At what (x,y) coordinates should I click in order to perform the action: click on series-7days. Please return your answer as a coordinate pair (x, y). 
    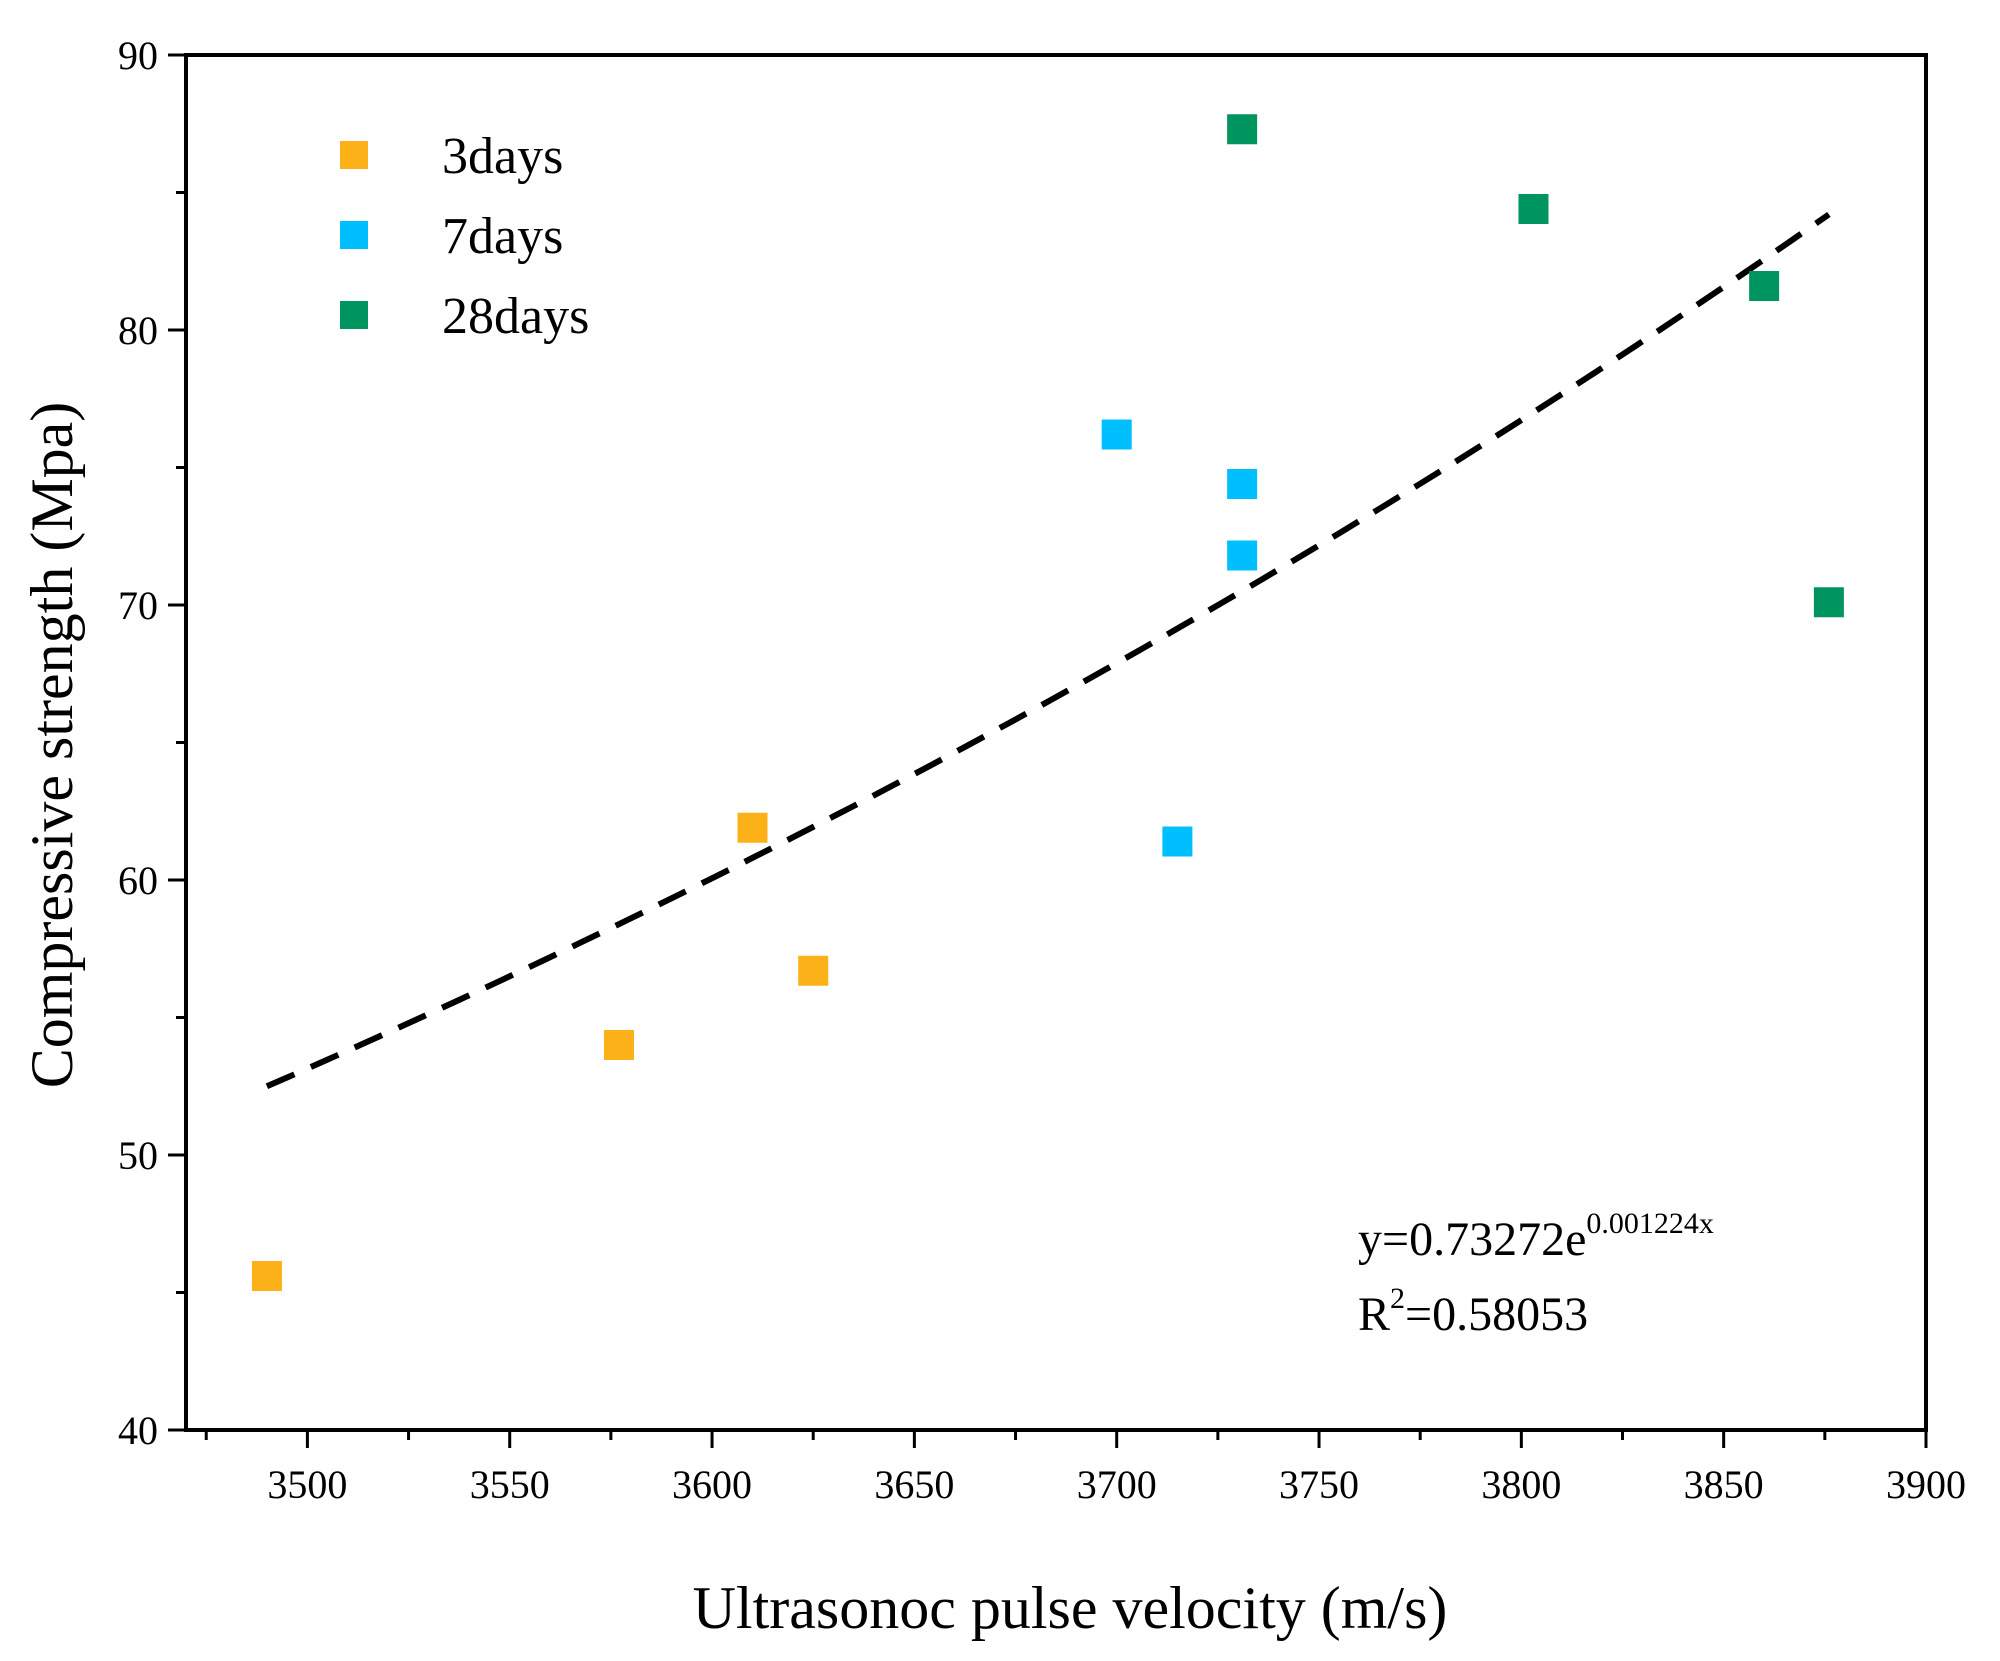
    Looking at the image, I should click on (1179, 638).